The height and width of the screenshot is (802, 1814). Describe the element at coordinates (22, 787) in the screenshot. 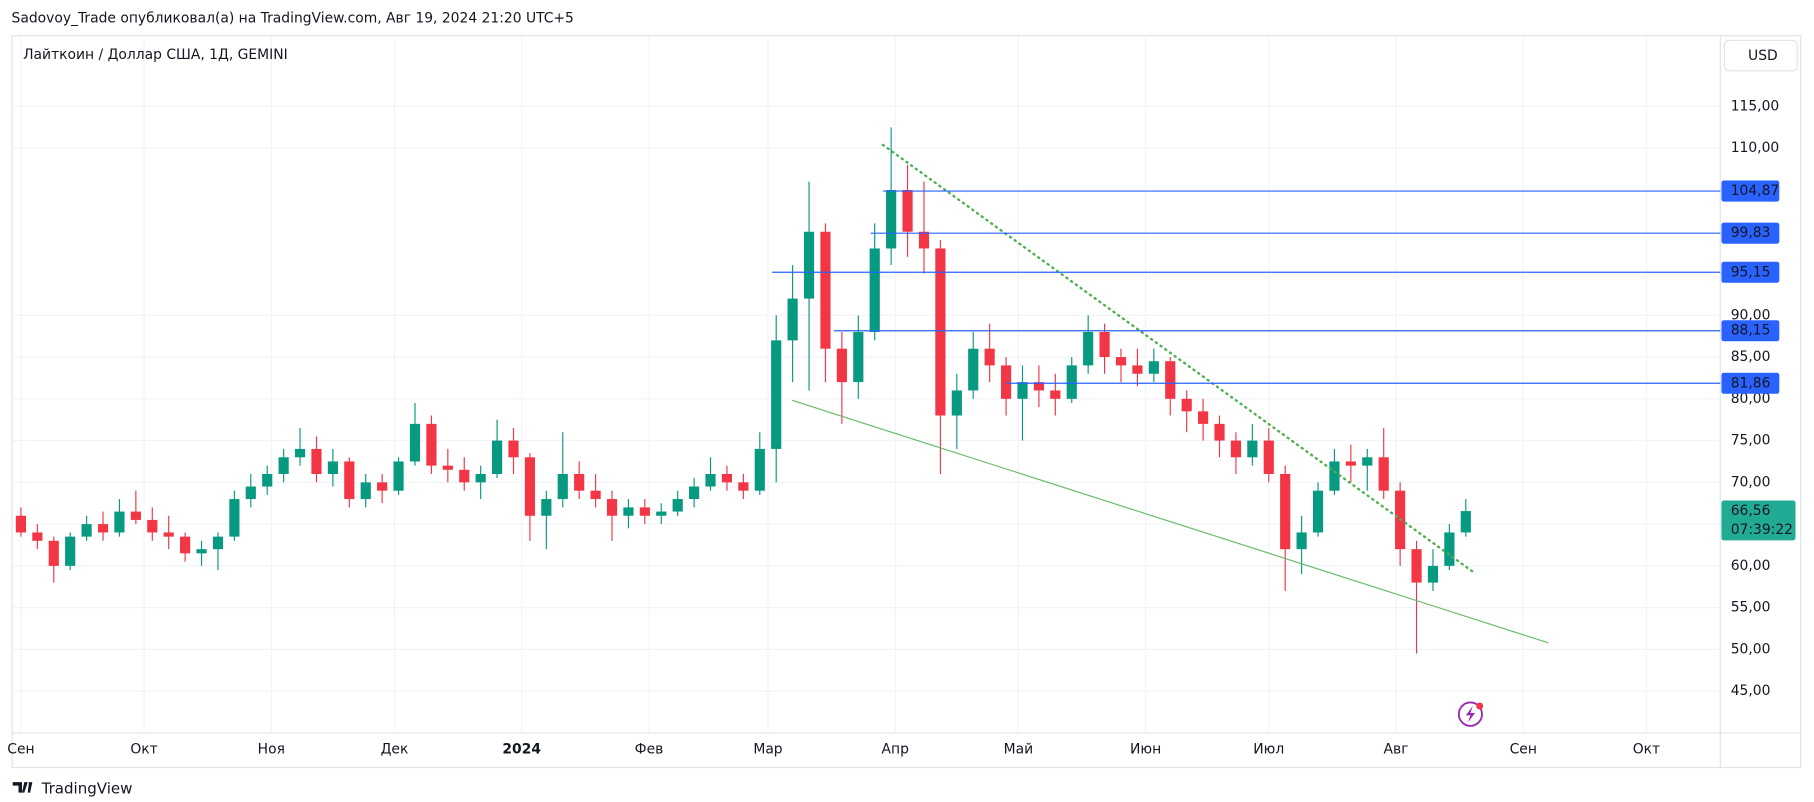

I see `brand-logo` at that location.